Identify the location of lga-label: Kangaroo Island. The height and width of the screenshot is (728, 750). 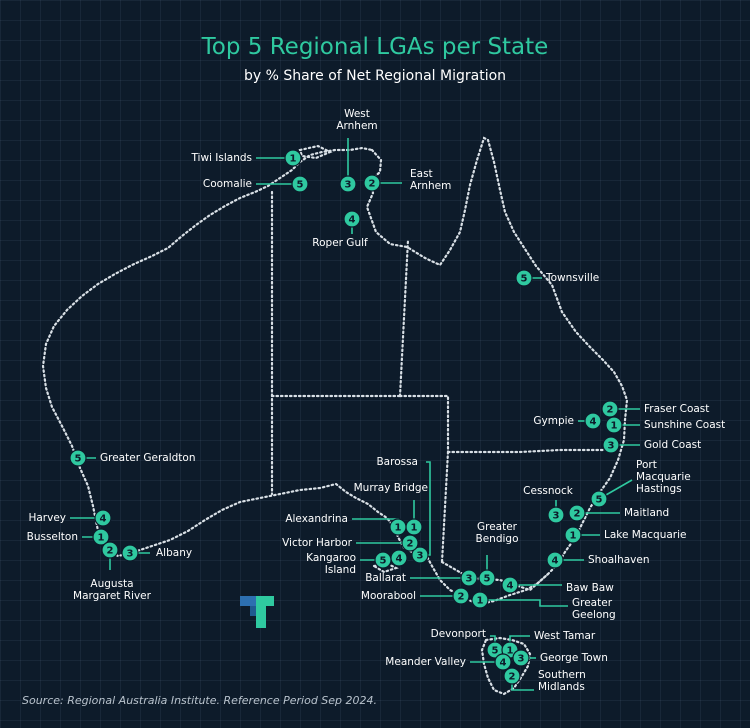
(331, 564).